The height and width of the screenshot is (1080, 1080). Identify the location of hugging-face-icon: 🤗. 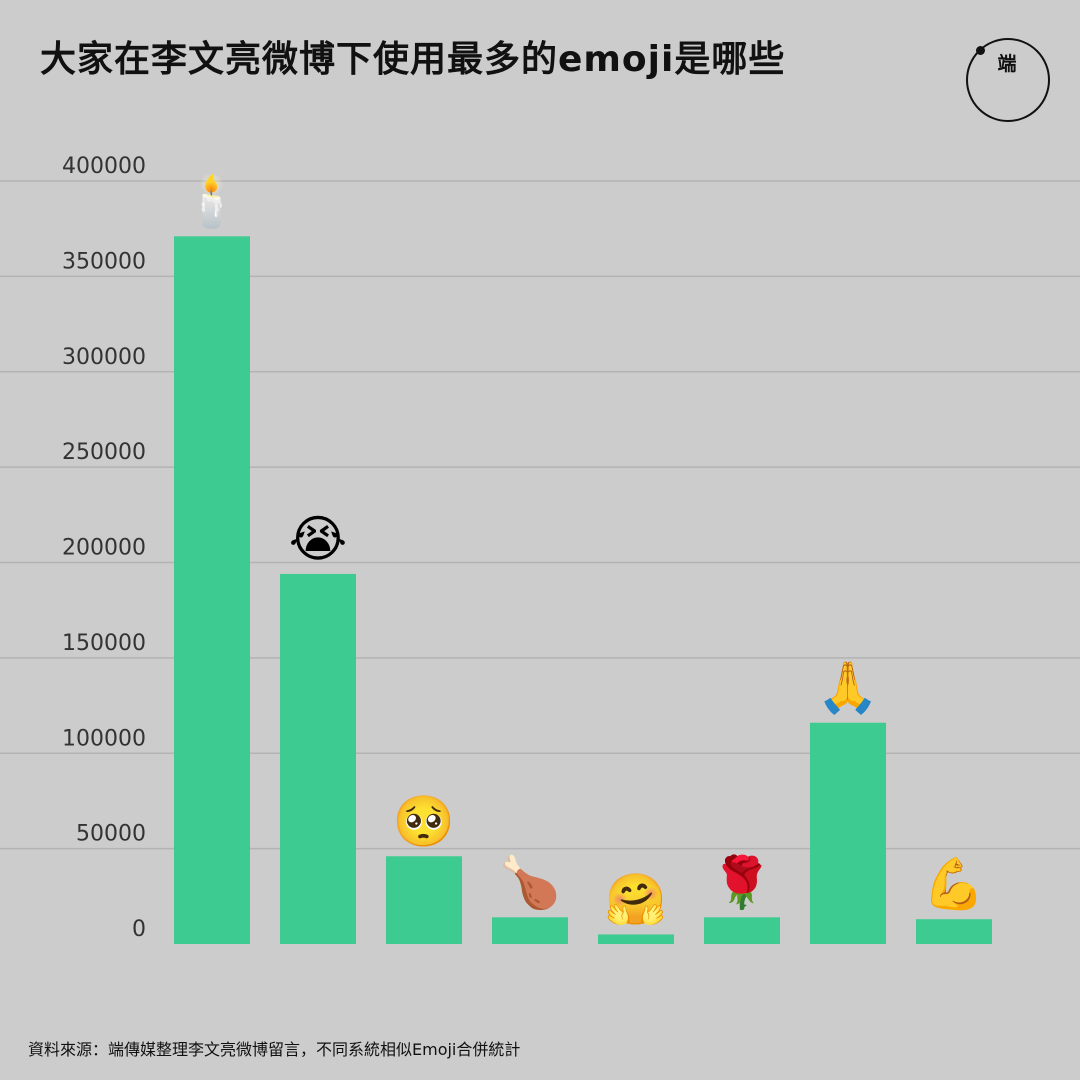
(636, 899).